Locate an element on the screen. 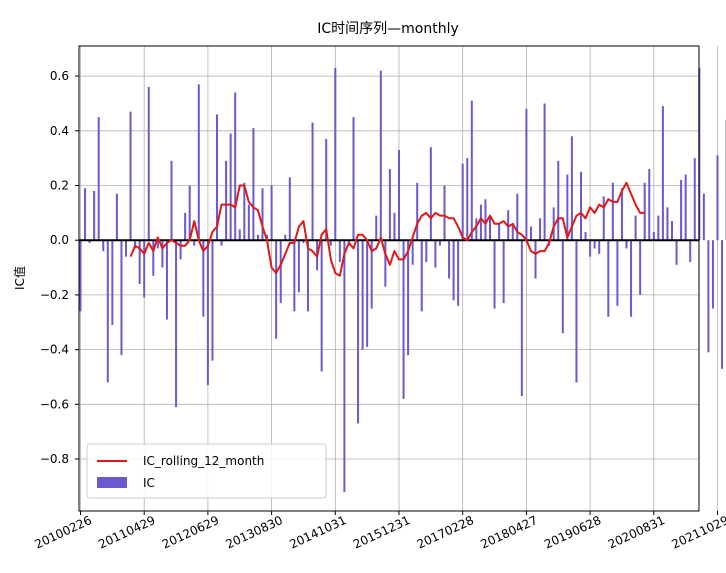 The height and width of the screenshot is (573, 726). y-tick-label: 0.2 is located at coordinates (59, 186).